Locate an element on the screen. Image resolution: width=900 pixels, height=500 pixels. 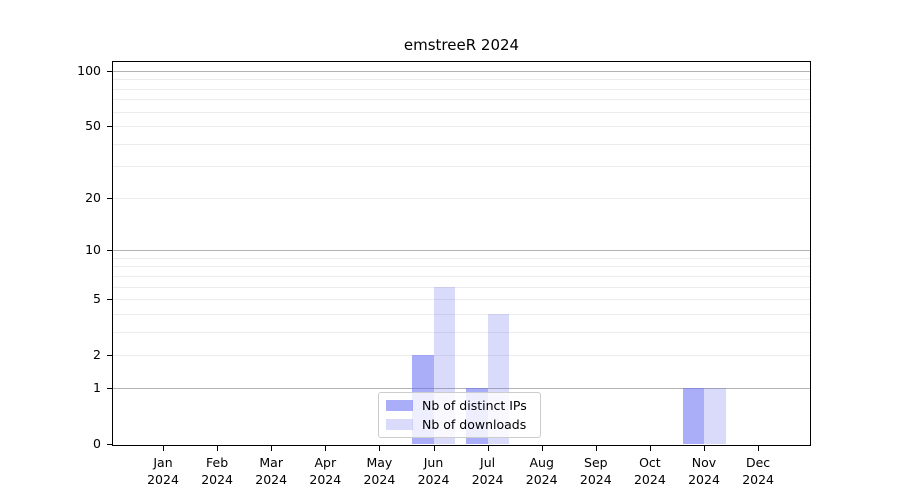
x-tick-label: Jun 2024 is located at coordinates (434, 471).